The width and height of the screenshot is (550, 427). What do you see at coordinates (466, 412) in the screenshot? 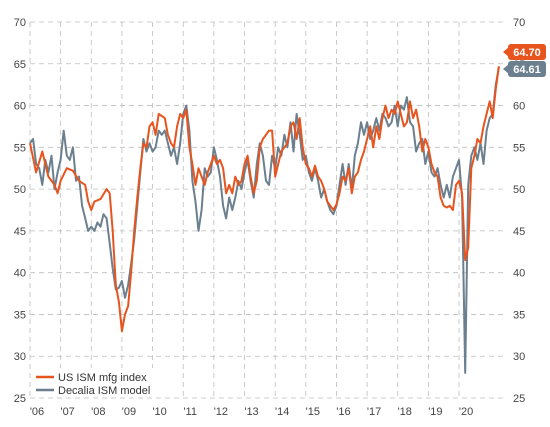
I see `x-tick-label: '20` at bounding box center [466, 412].